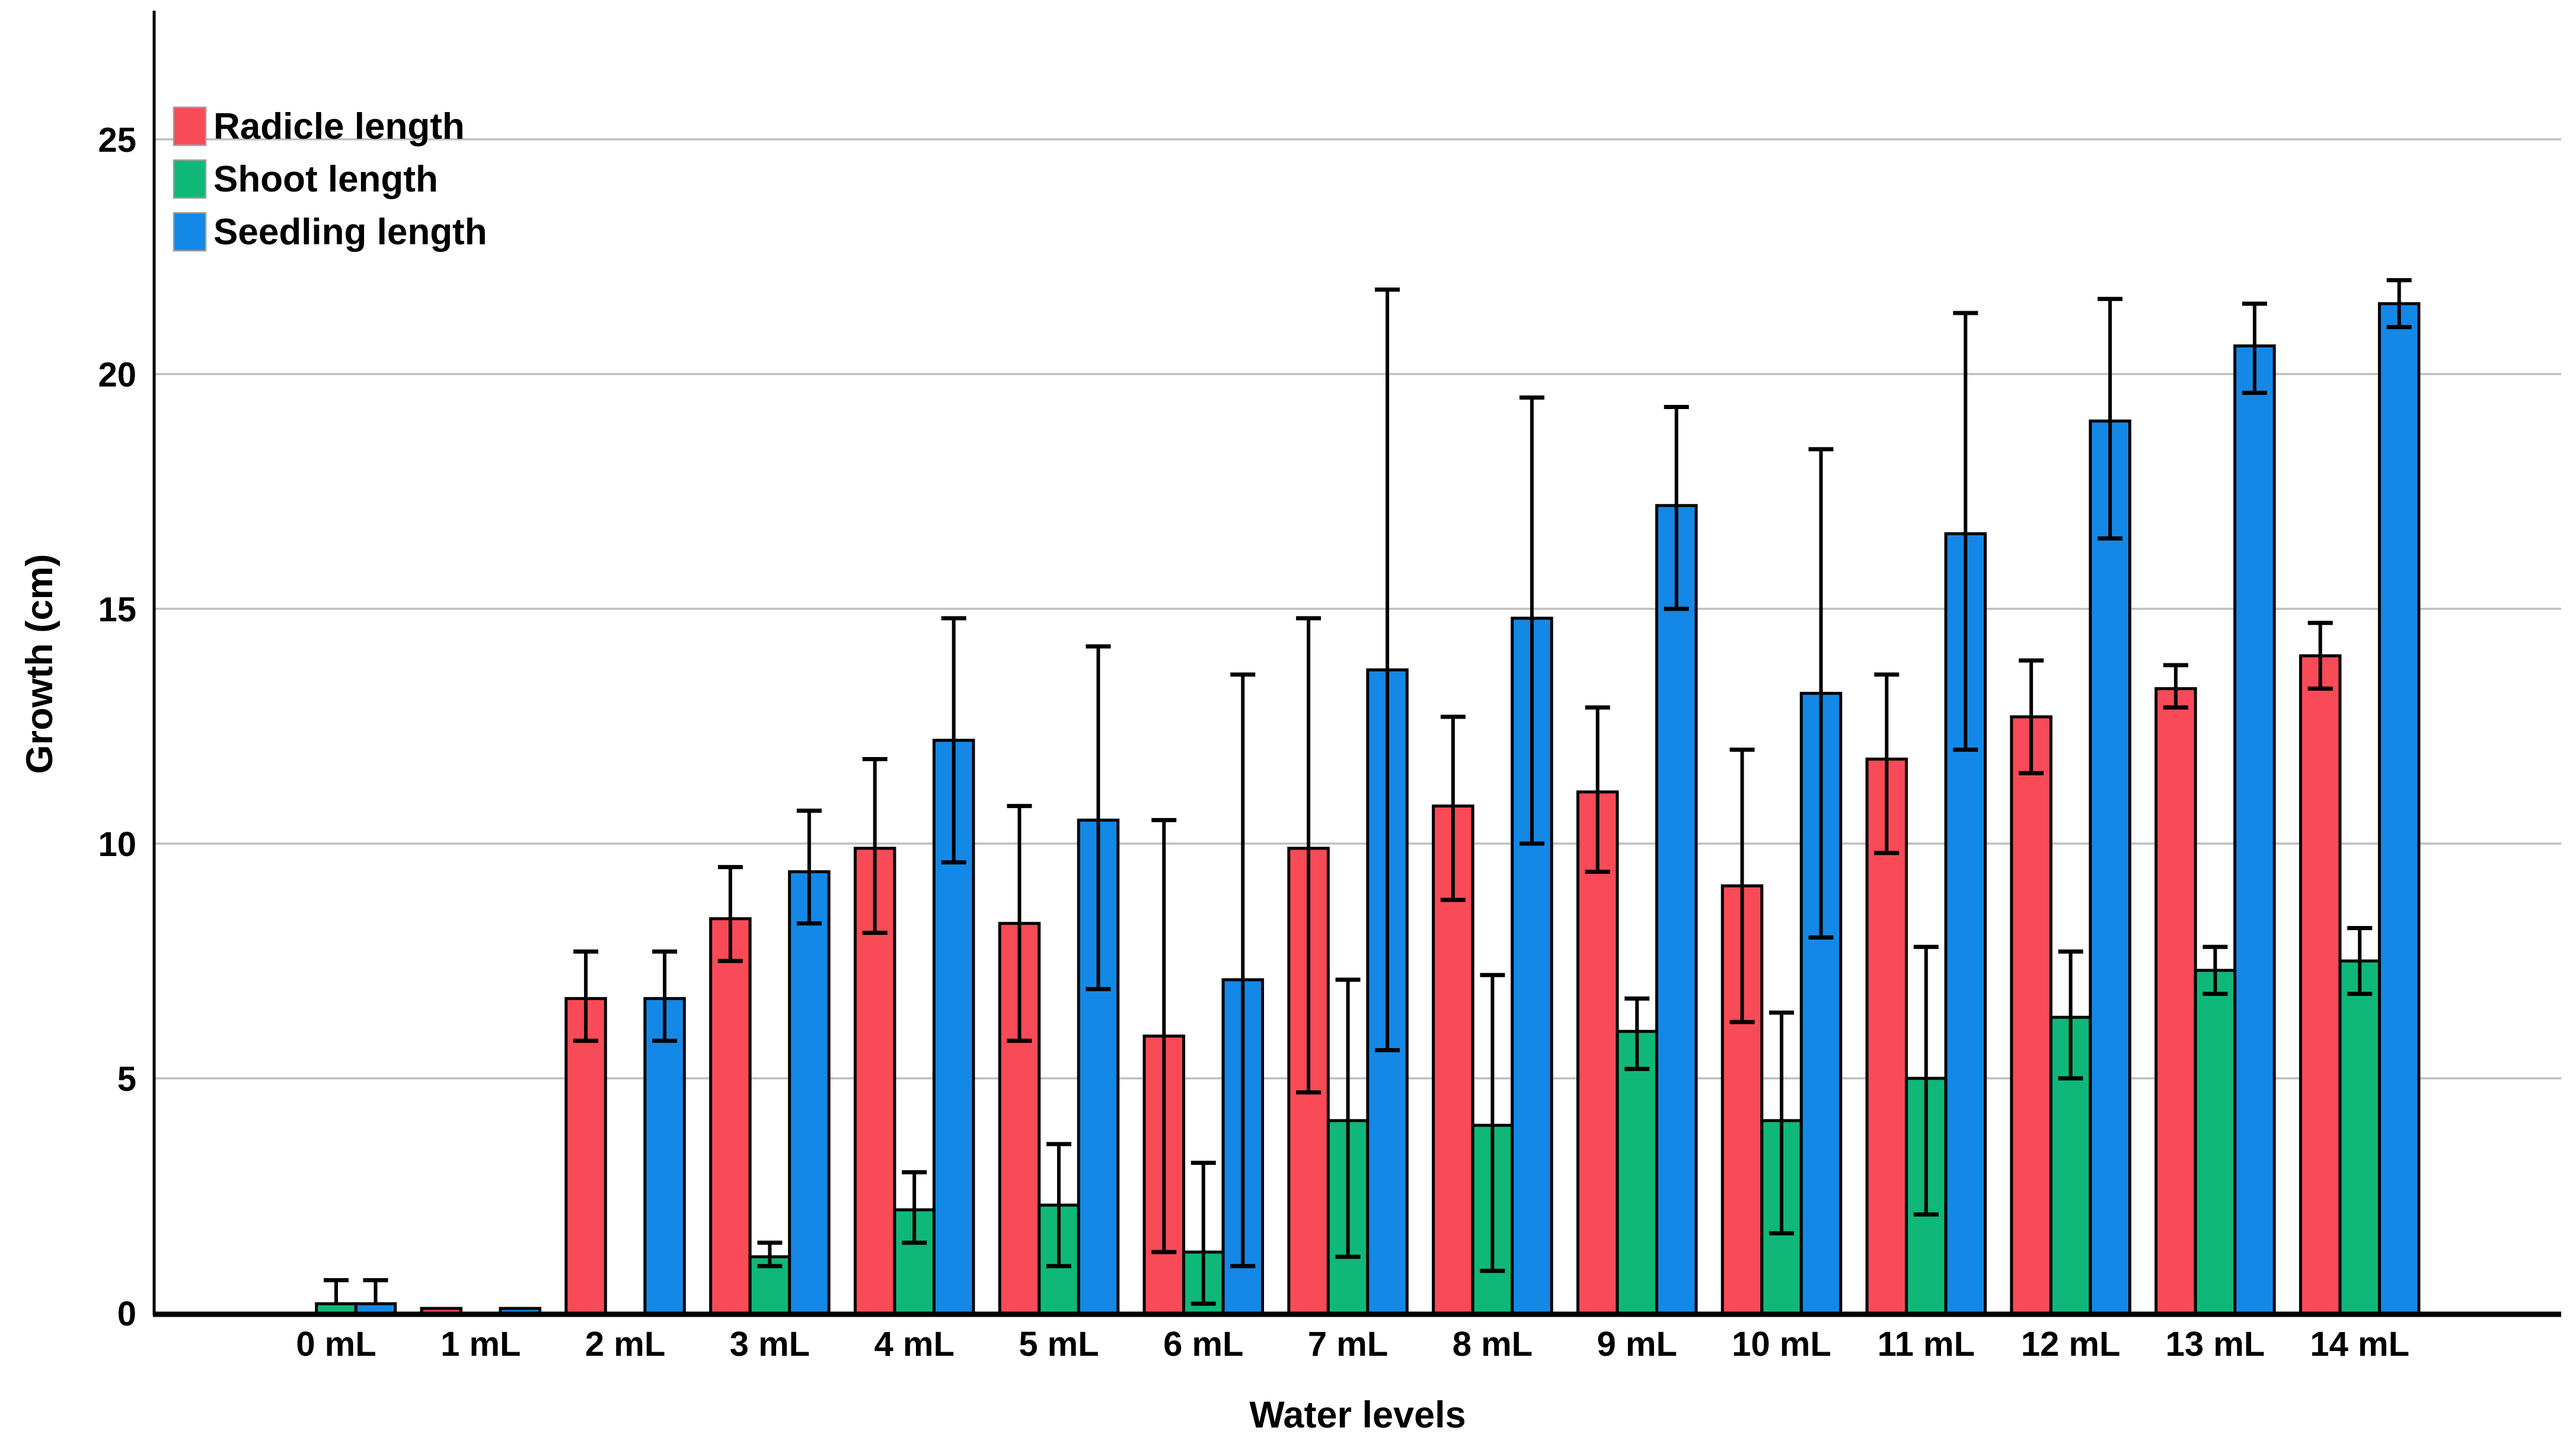  Describe the element at coordinates (1308, 855) in the screenshot. I see `error-bar-radicle-length-7-mL` at that location.